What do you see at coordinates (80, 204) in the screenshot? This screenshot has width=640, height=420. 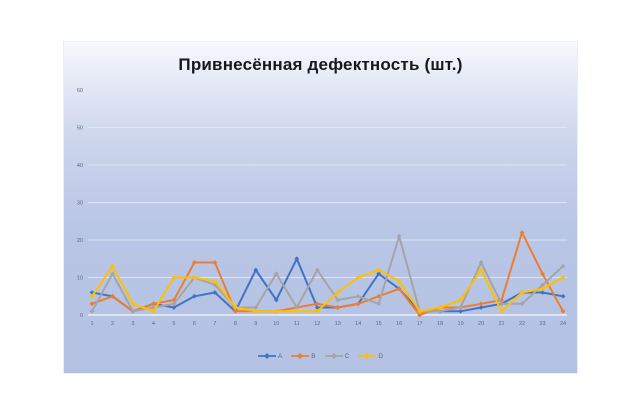 I see `y-axis-tick-label: 30` at bounding box center [80, 204].